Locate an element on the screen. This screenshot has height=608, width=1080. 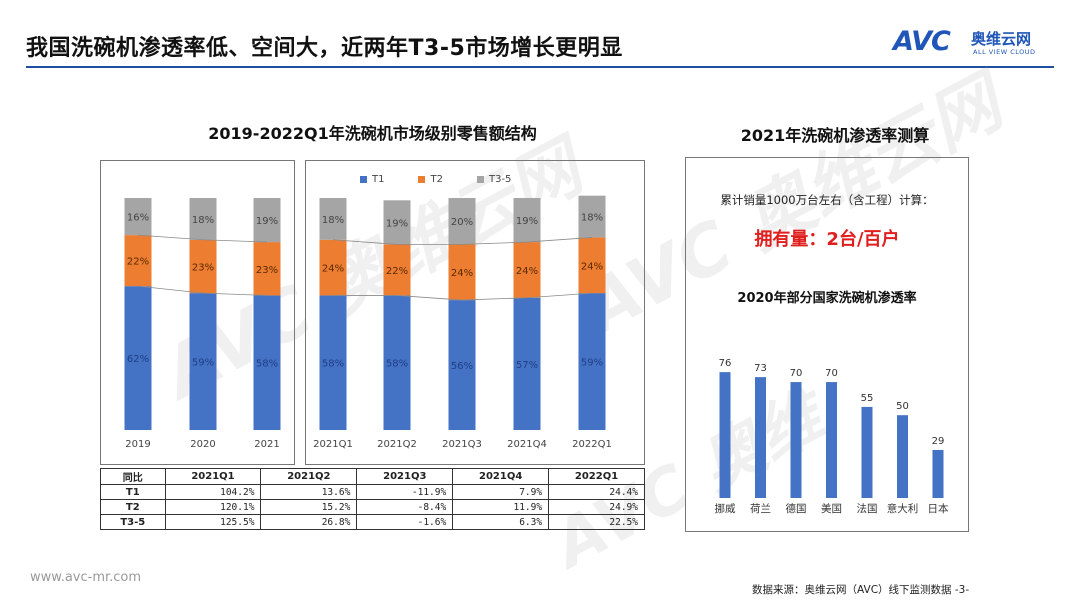
data-label: 57% is located at coordinates (527, 365).